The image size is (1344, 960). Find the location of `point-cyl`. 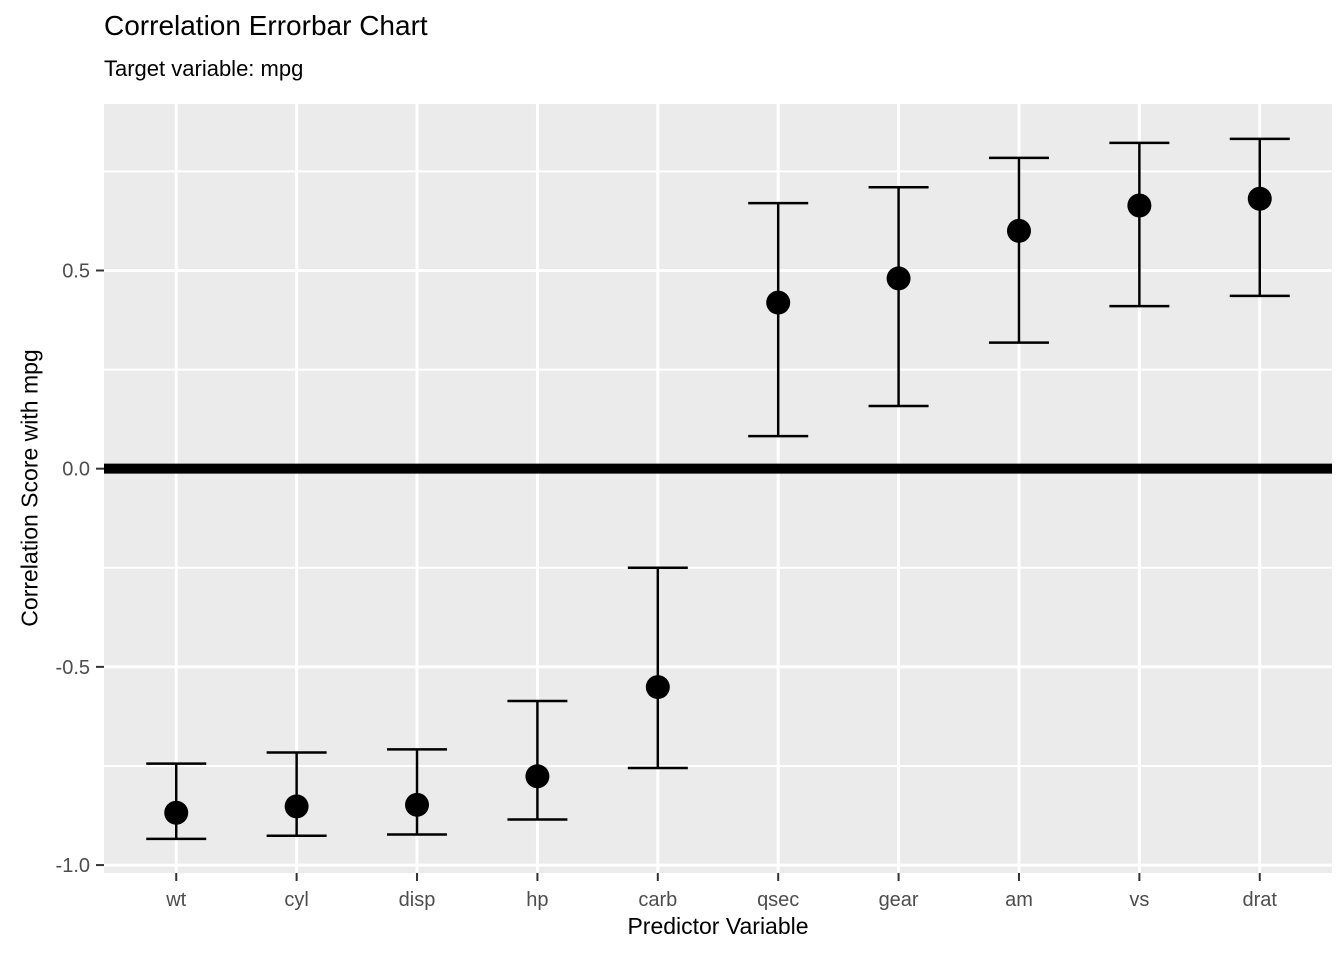

point-cyl is located at coordinates (296, 806).